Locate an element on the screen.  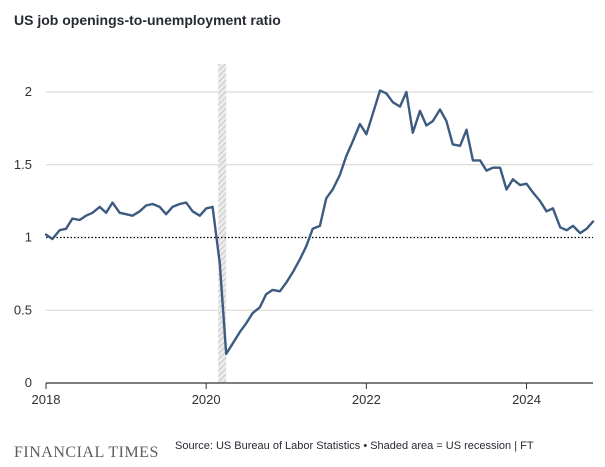
x-axis is located at coordinates (319, 385).